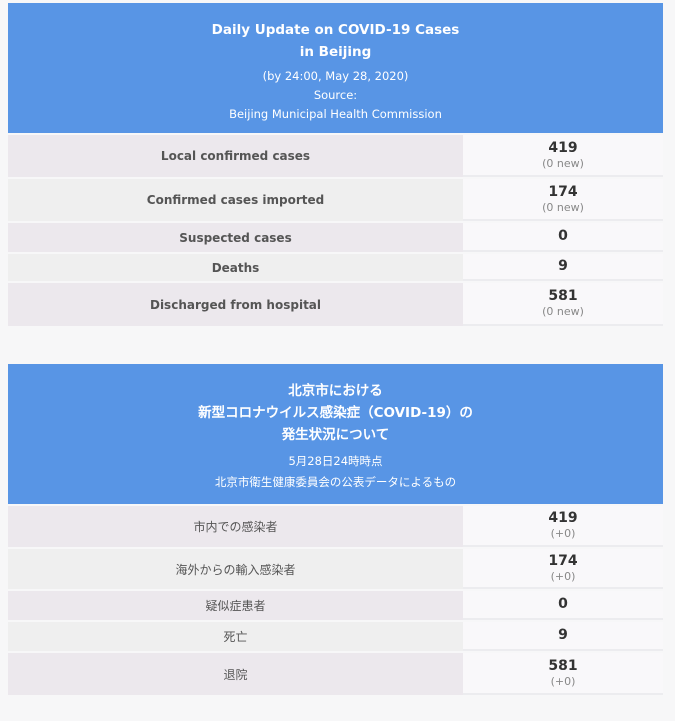 The image size is (675, 721). Describe the element at coordinates (235, 605) in the screenshot. I see `row-label: 疑似症患者` at that location.